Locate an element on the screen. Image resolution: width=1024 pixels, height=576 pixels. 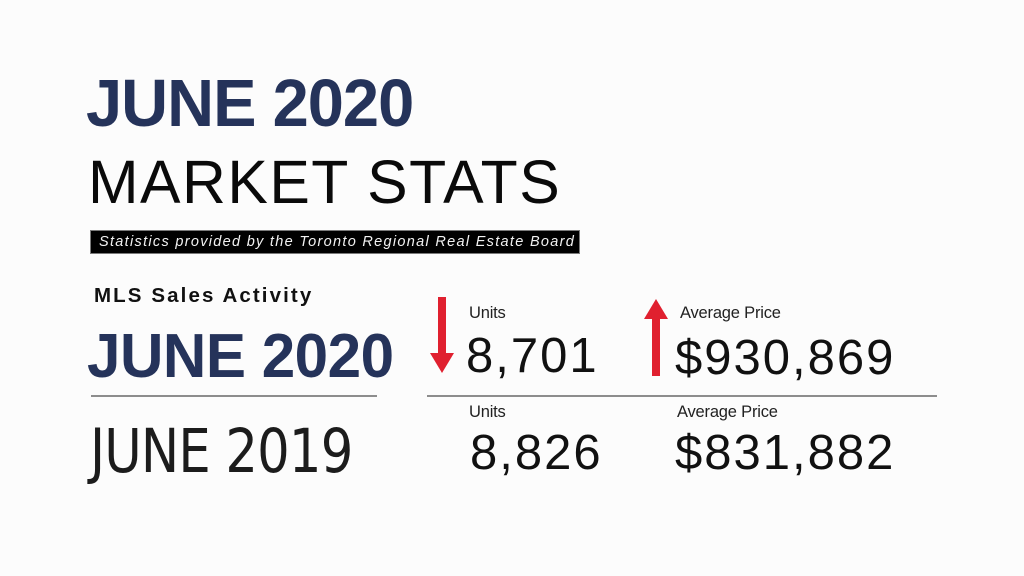
section-label: MLS Sales Activity is located at coordinates (204, 295).